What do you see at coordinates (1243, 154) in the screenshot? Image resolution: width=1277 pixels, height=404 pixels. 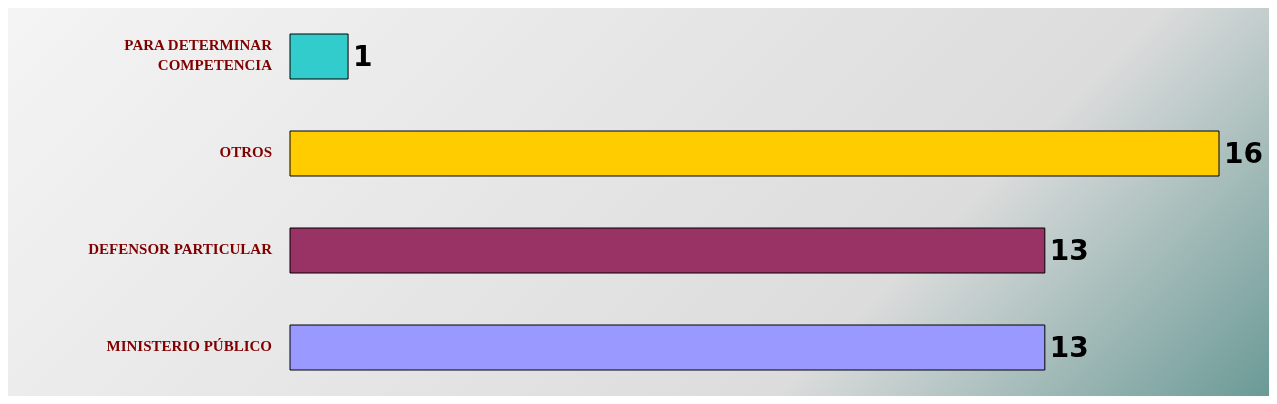 I see `data-label: 16` at bounding box center [1243, 154].